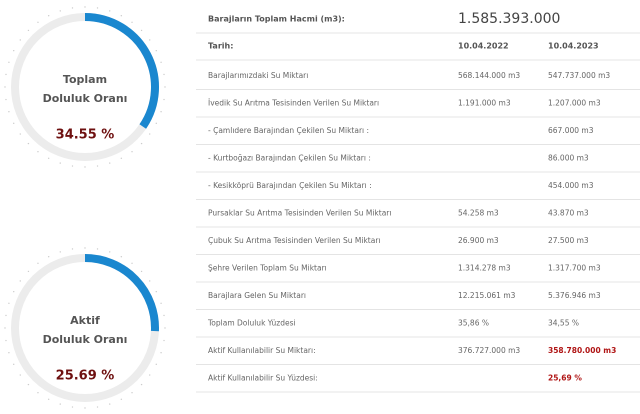  Describe the element at coordinates (509, 19) in the screenshot. I see `total-value: 1.585.393.000` at that location.